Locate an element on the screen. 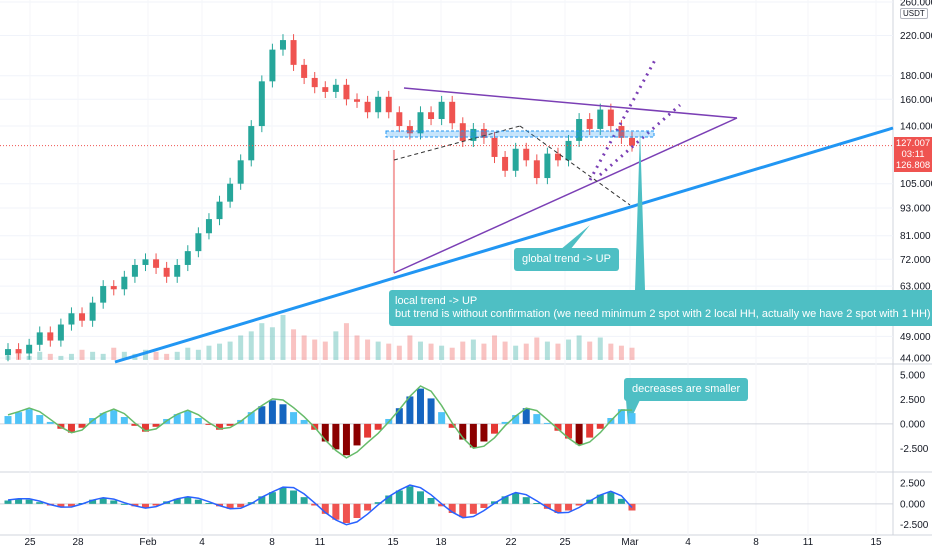 The width and height of the screenshot is (932, 550). time-tick-label: Feb is located at coordinates (148, 542).